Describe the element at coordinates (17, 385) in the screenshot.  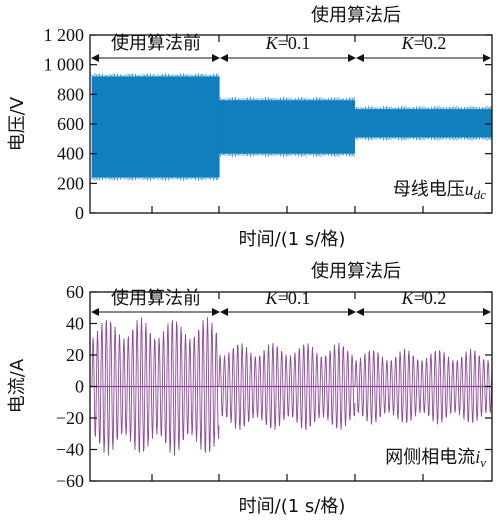
I see `current-y-axis-label: 电流/A` at that location.